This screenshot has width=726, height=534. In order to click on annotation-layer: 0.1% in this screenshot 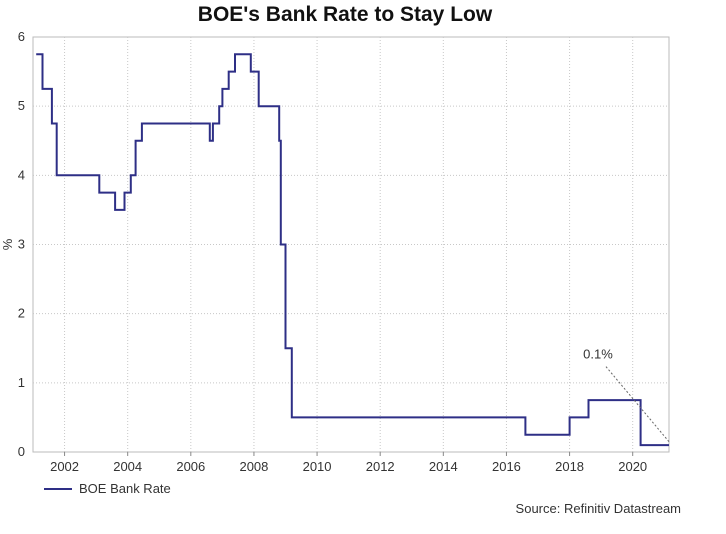, I will do `click(627, 395)`.